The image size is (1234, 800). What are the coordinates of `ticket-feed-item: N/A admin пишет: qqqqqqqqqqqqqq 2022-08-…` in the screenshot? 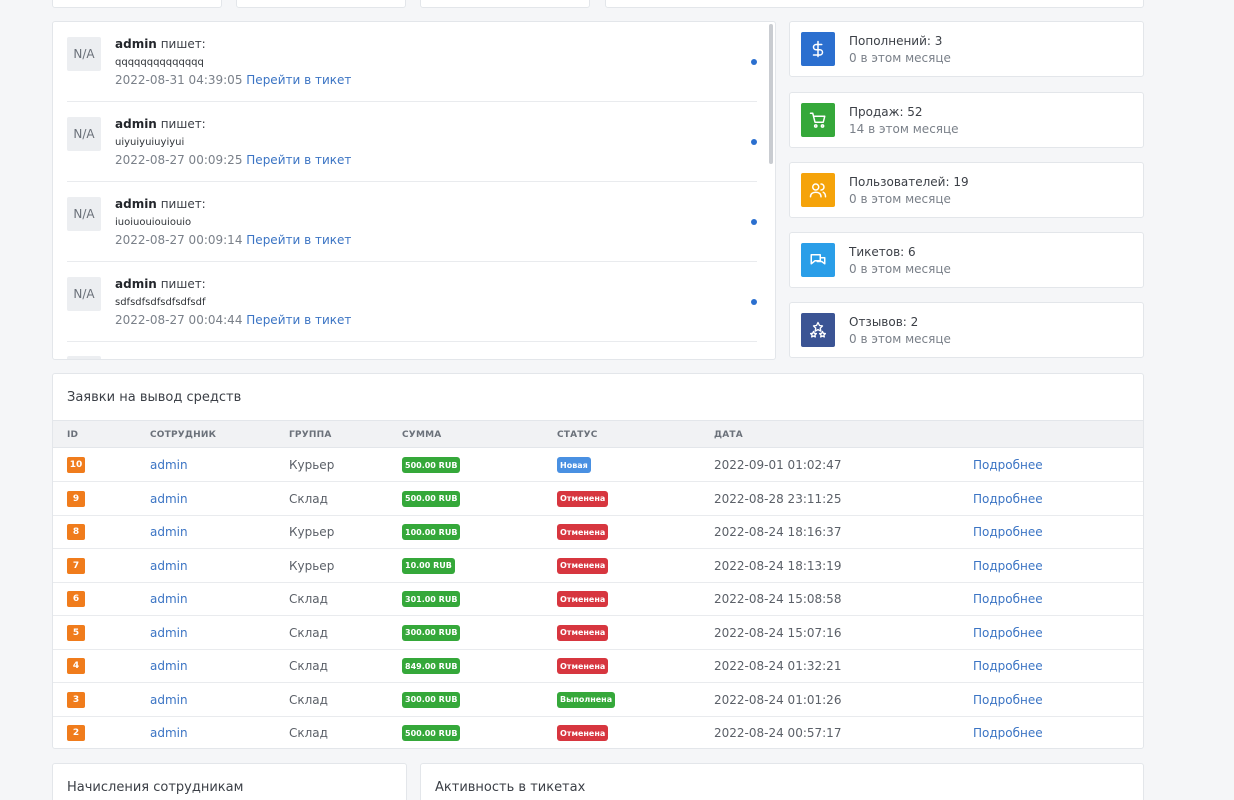 It's located at (412, 62).